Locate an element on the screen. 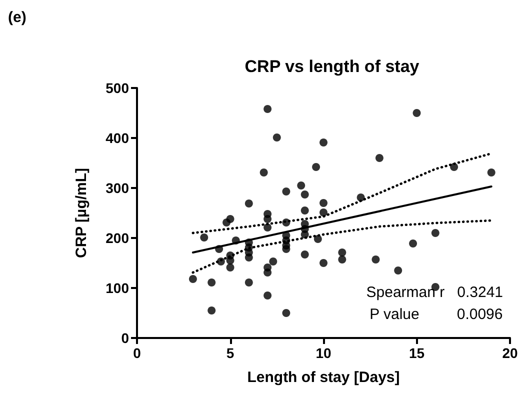 This screenshot has height=406, width=521. x-tick-label: 10 is located at coordinates (324, 353).